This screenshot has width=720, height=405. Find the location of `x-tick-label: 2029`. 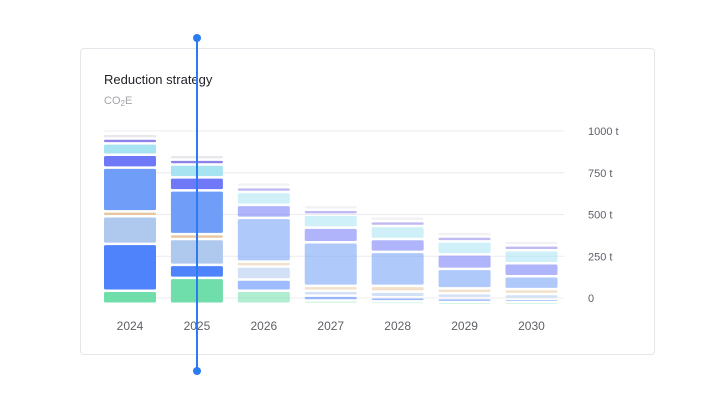

x-tick-label: 2029 is located at coordinates (464, 326).